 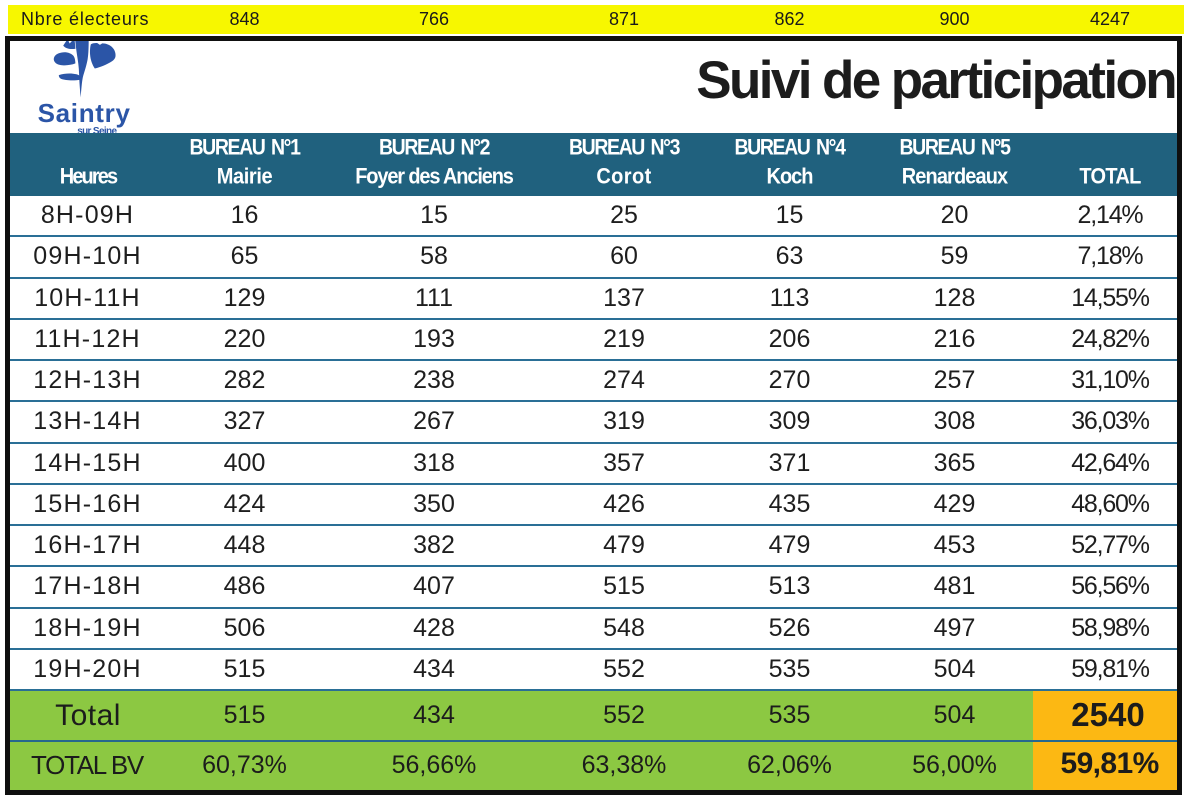 What do you see at coordinates (84, 113) in the screenshot?
I see `svg-text: Saintry` at bounding box center [84, 113].